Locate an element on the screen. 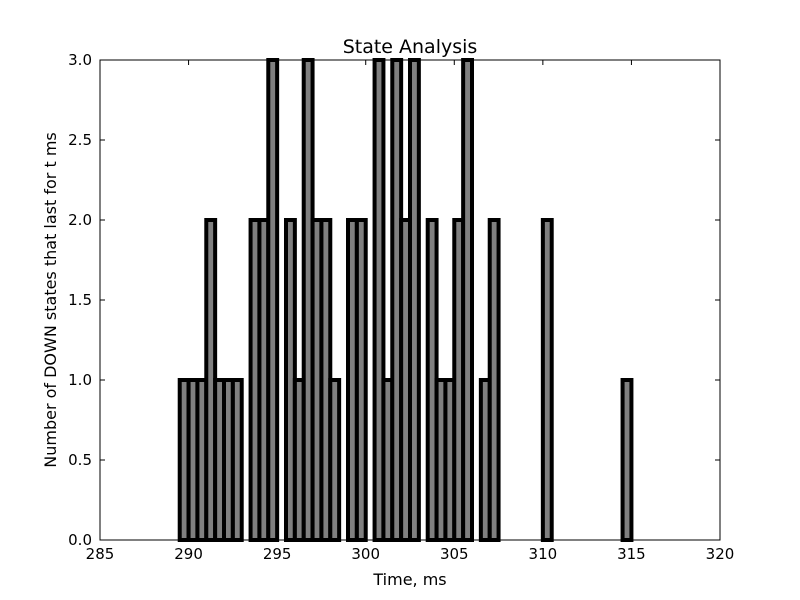 This screenshot has height=600, width=800. x-axis-label: Time, ms is located at coordinates (409, 579).